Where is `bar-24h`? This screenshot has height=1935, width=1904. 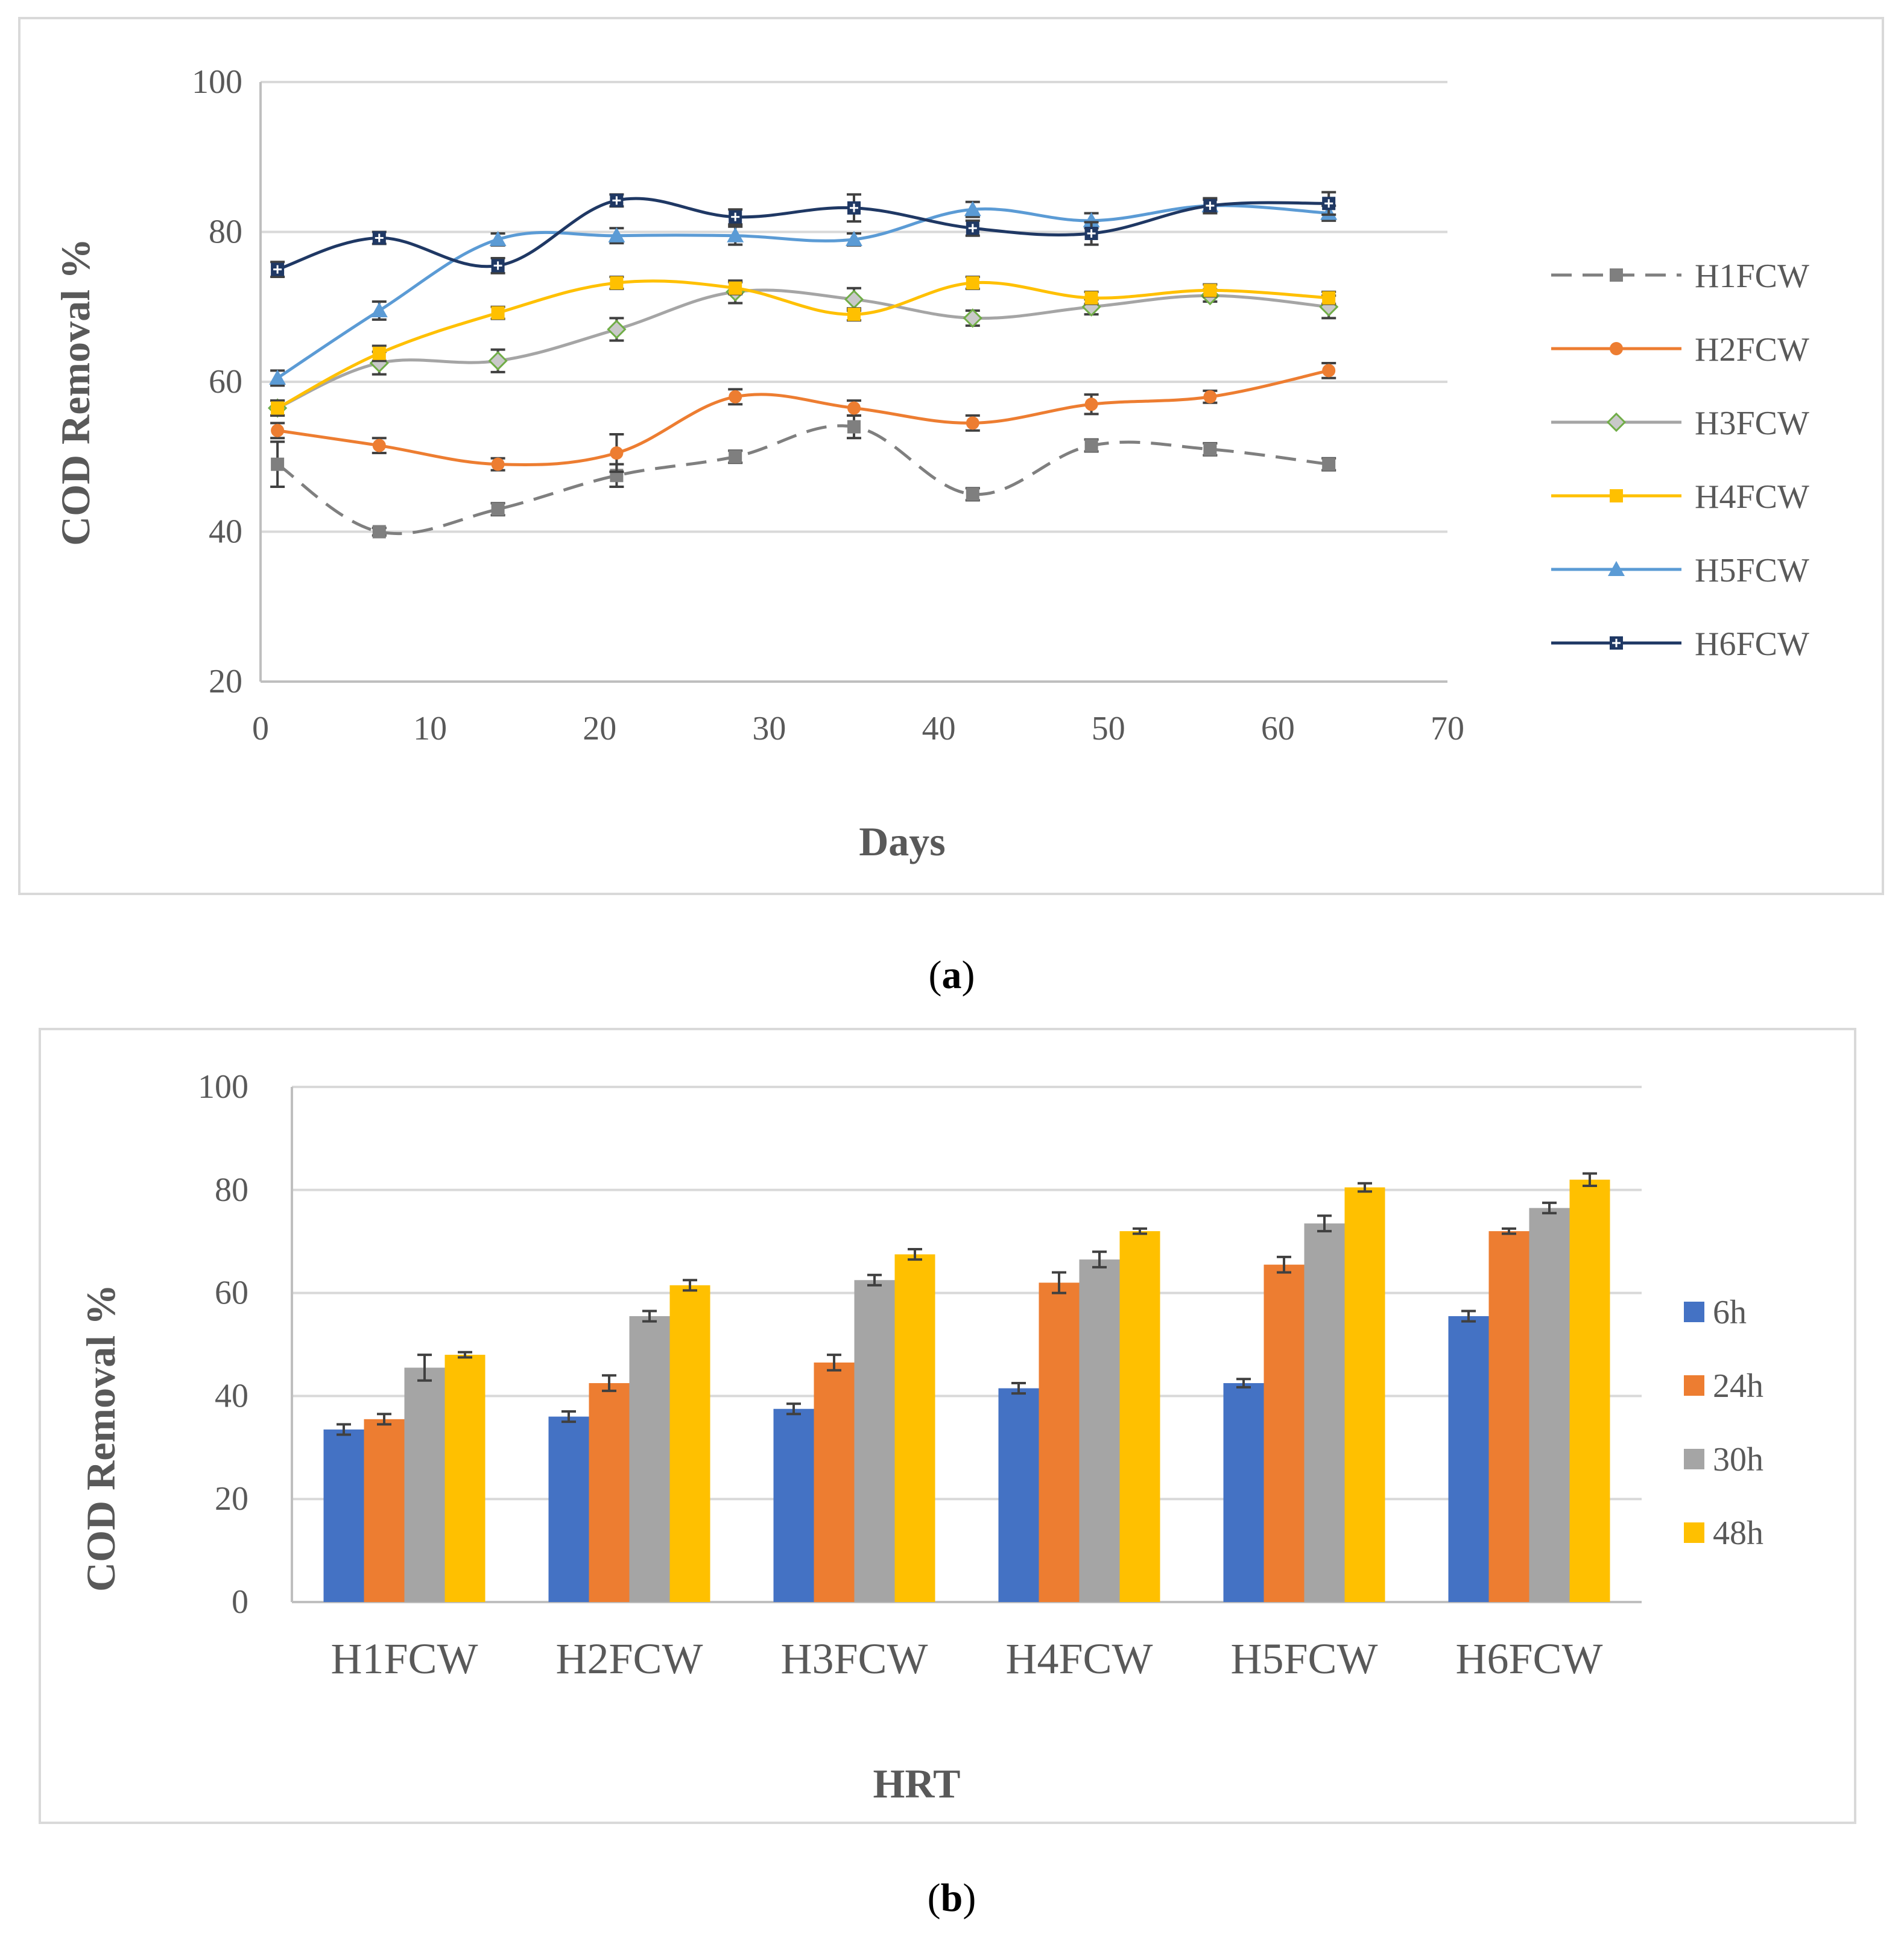
bar-24h is located at coordinates (1060, 1442).